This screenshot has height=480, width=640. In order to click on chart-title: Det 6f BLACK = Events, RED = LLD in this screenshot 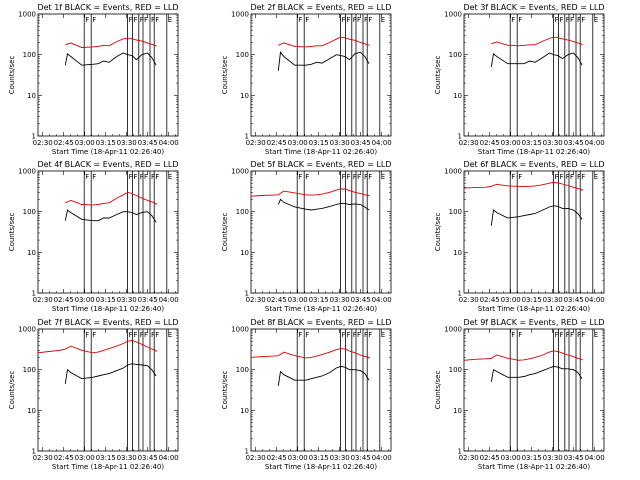, I will do `click(533, 164)`.